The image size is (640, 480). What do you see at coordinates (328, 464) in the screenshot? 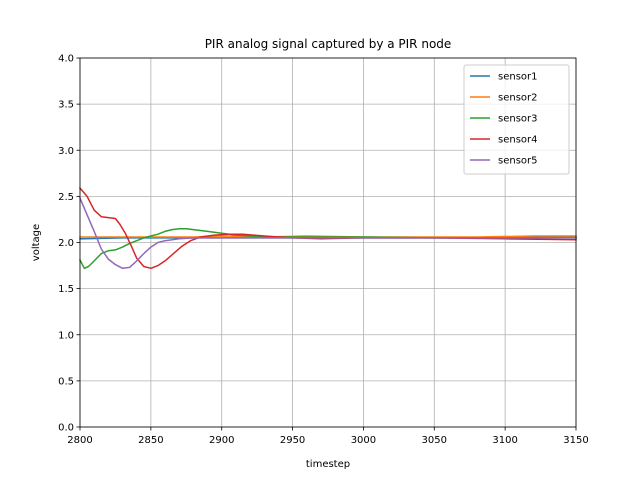
I see `x-axis-label: timestep` at bounding box center [328, 464].